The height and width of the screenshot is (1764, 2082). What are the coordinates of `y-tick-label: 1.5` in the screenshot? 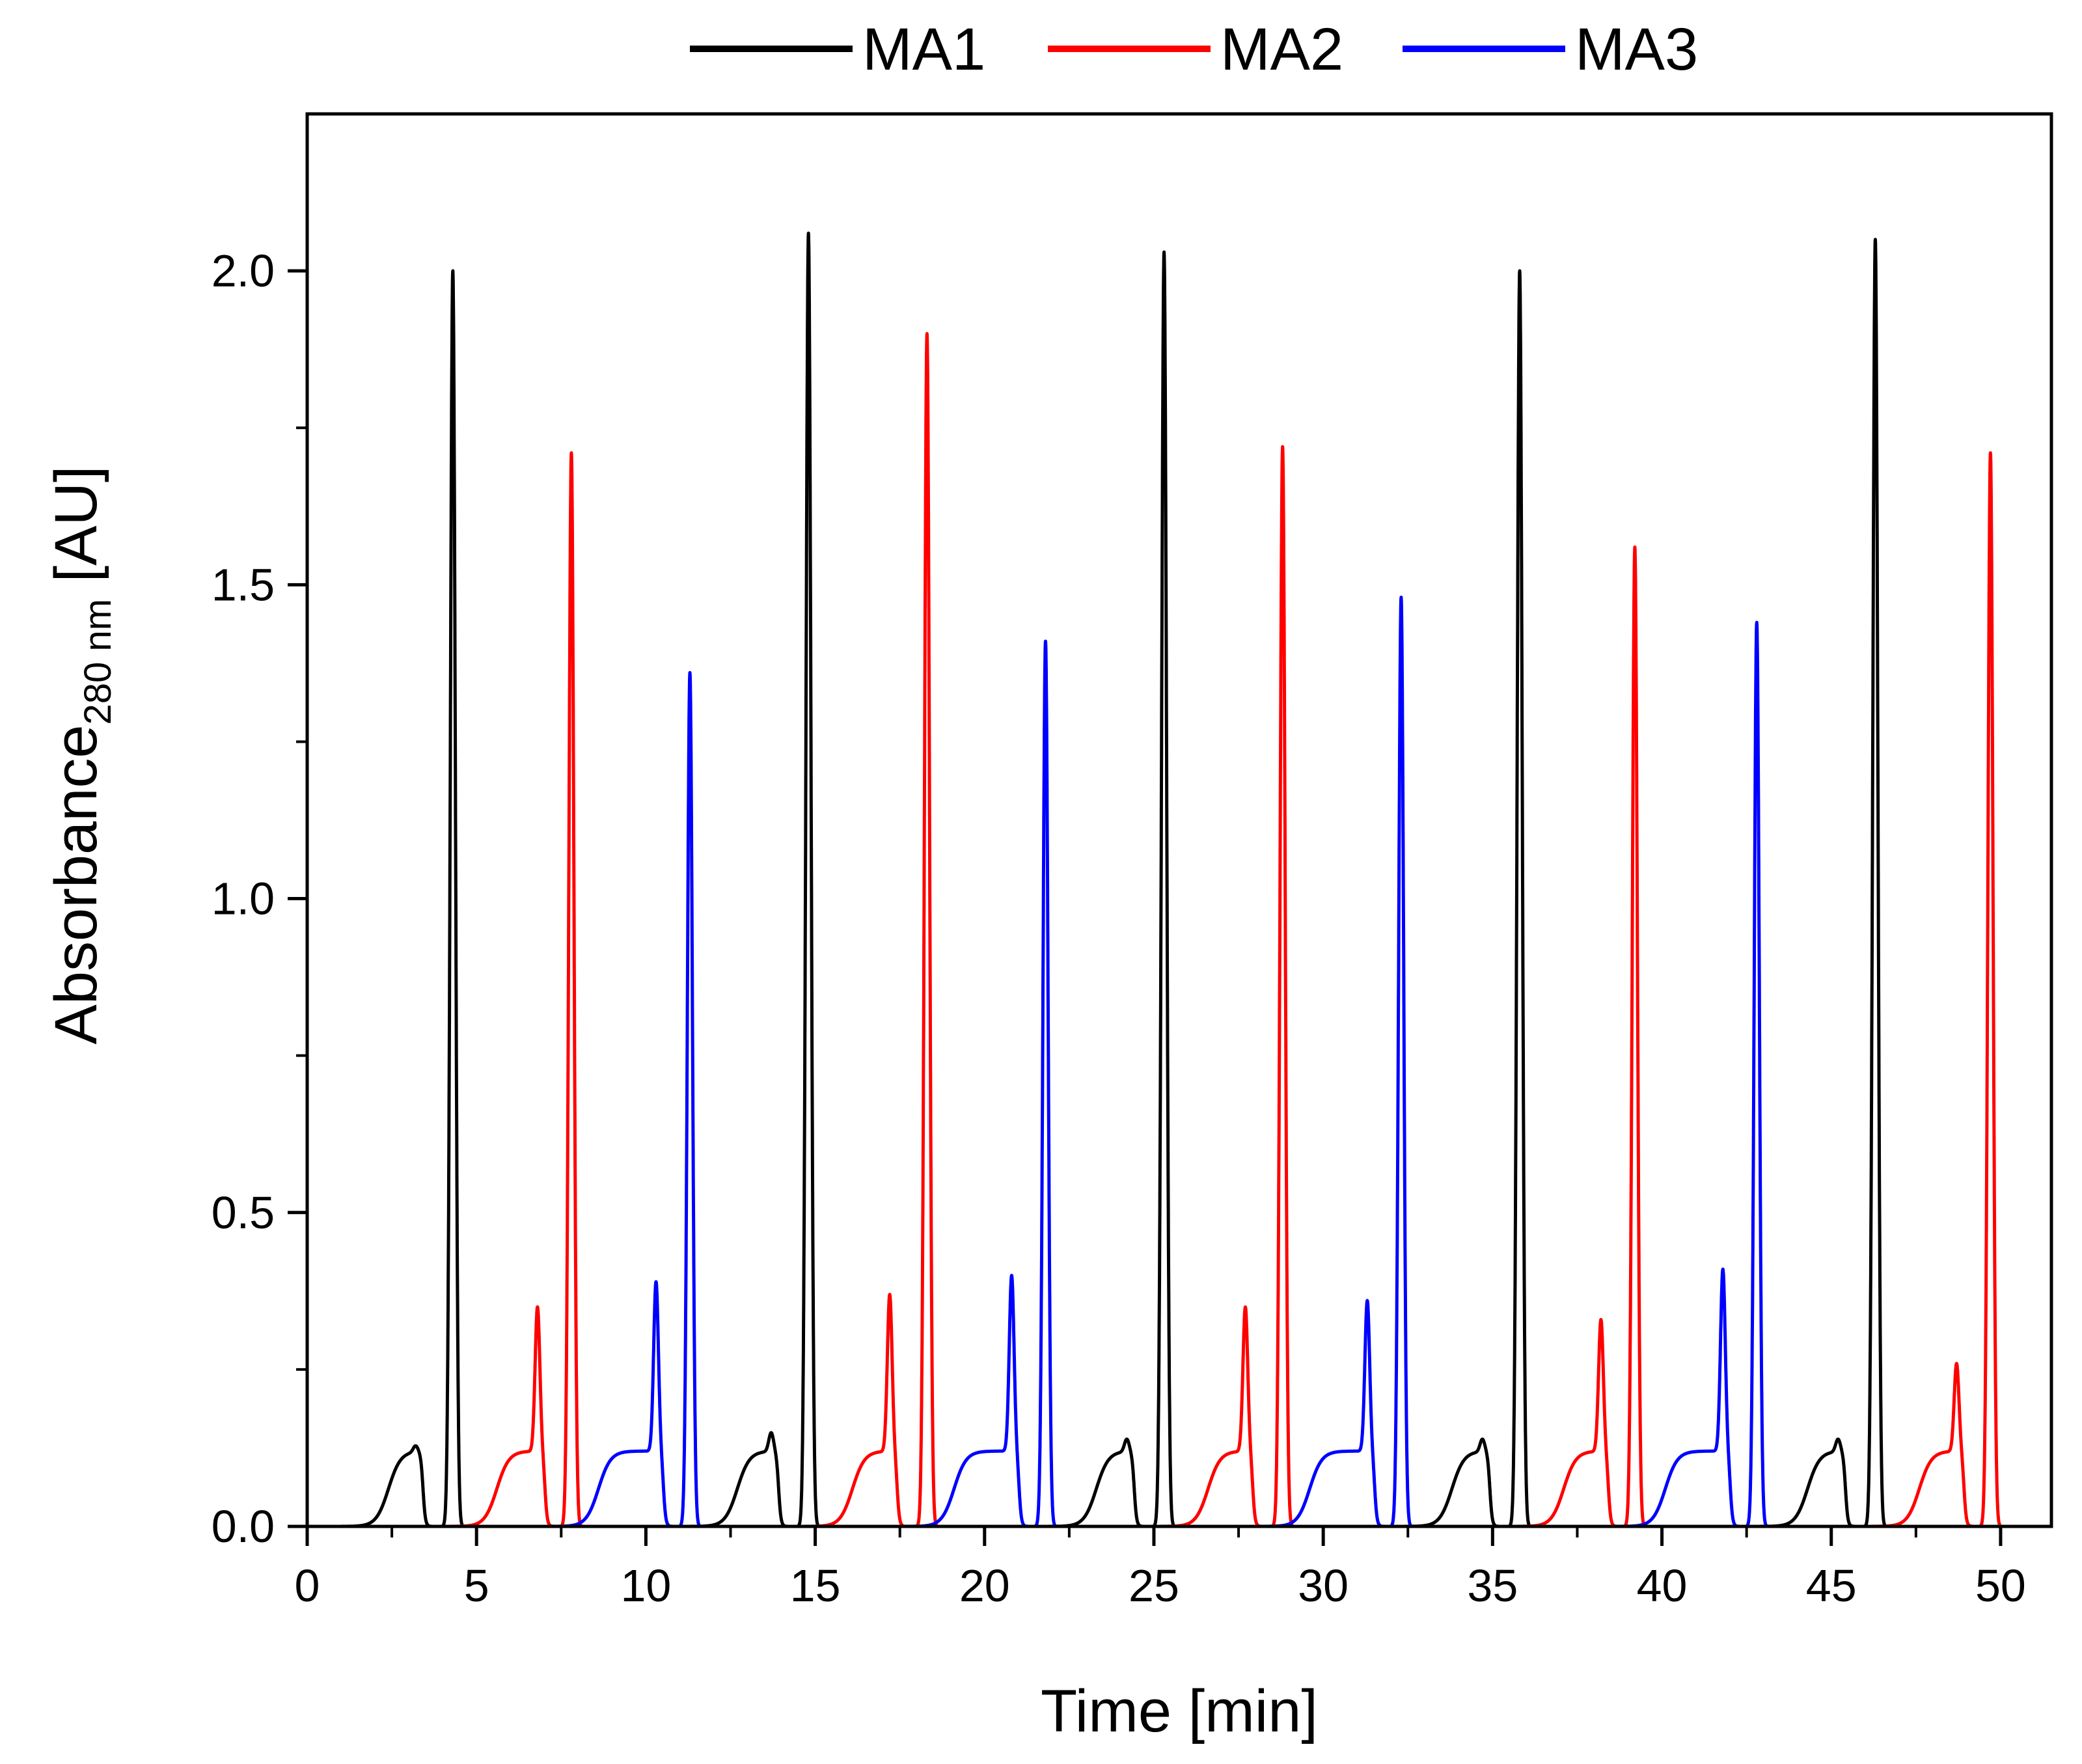 It's located at (244, 584).